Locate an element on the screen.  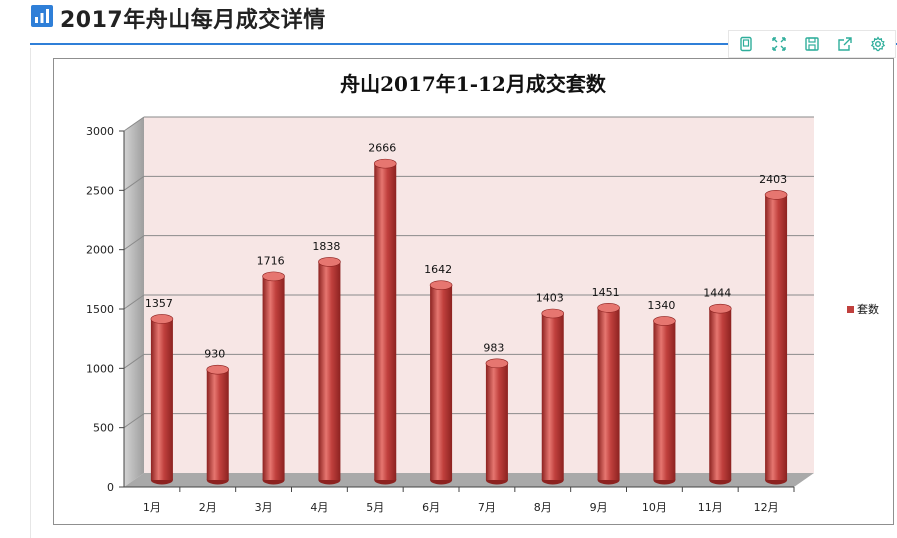
settings-icon is located at coordinates (878, 44).